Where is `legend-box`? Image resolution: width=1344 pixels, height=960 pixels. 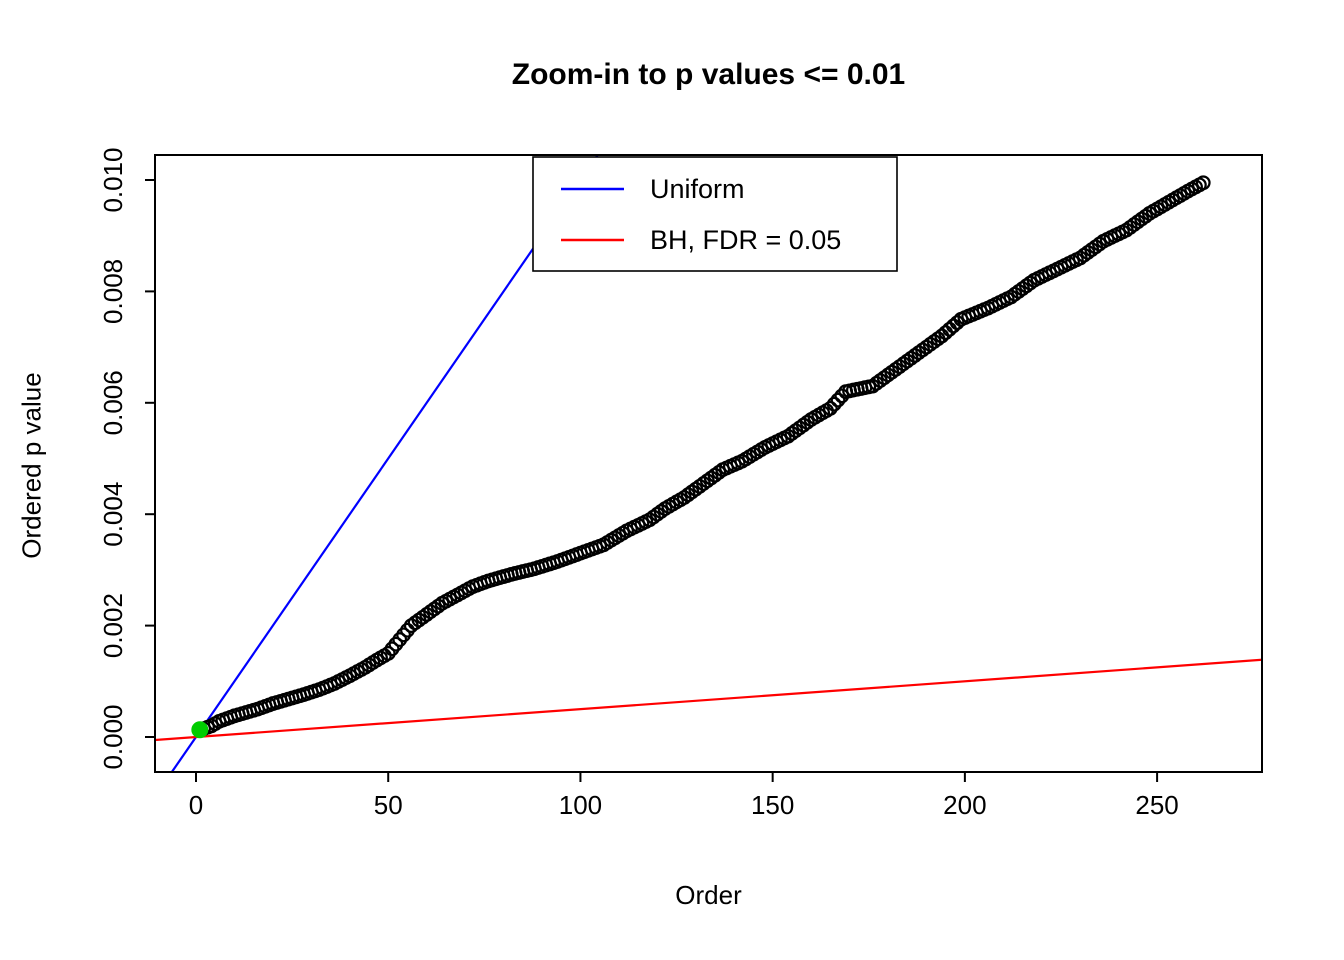
legend-box is located at coordinates (715, 214).